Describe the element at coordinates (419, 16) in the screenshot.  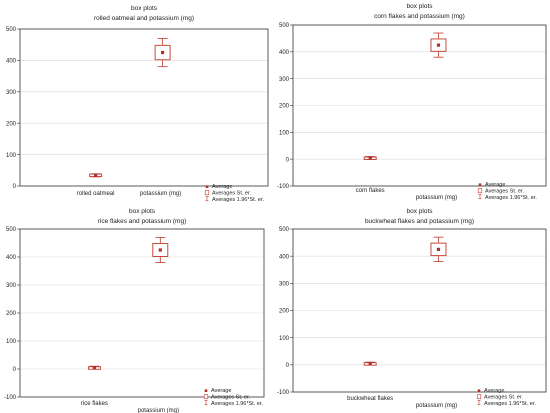
I see `chart-subtitle: corn flakes and potassium (mg)` at that location.